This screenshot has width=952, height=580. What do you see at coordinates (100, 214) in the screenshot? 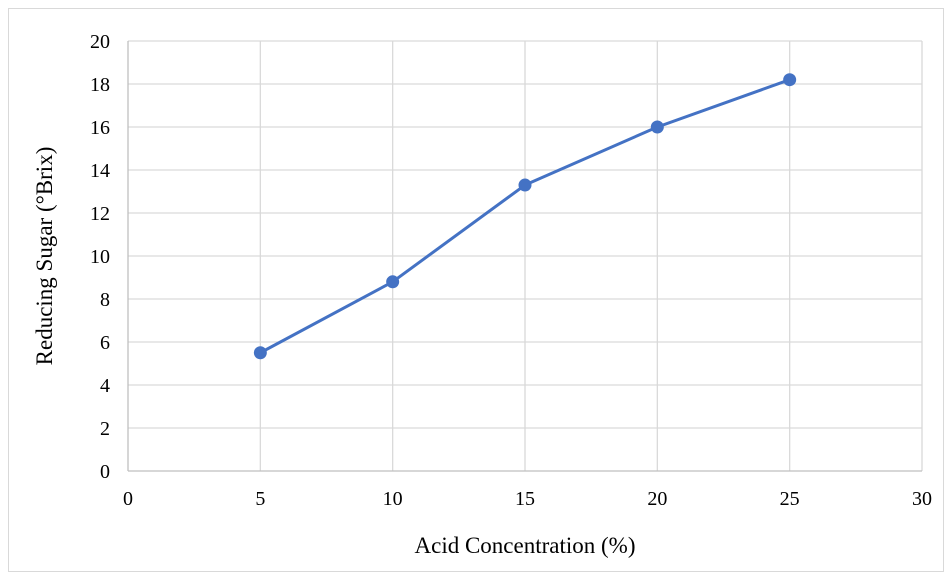
I see `y-tick-label: 12` at bounding box center [100, 214].